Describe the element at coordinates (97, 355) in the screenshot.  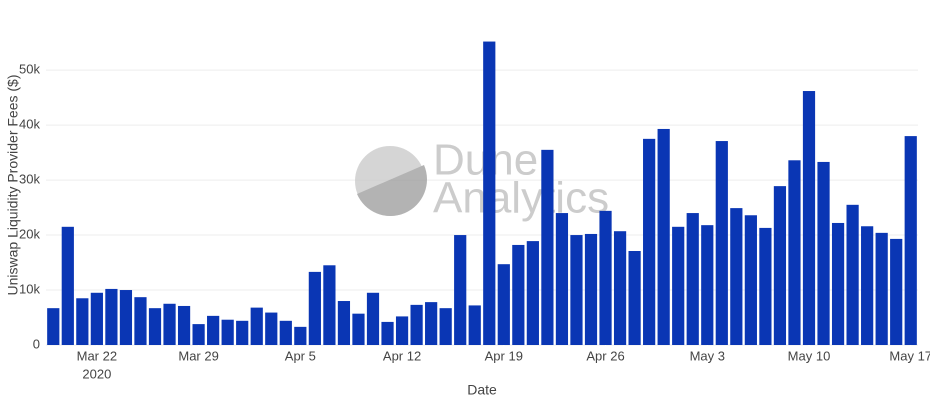
I see `x-tick-label: Mar 22` at that location.